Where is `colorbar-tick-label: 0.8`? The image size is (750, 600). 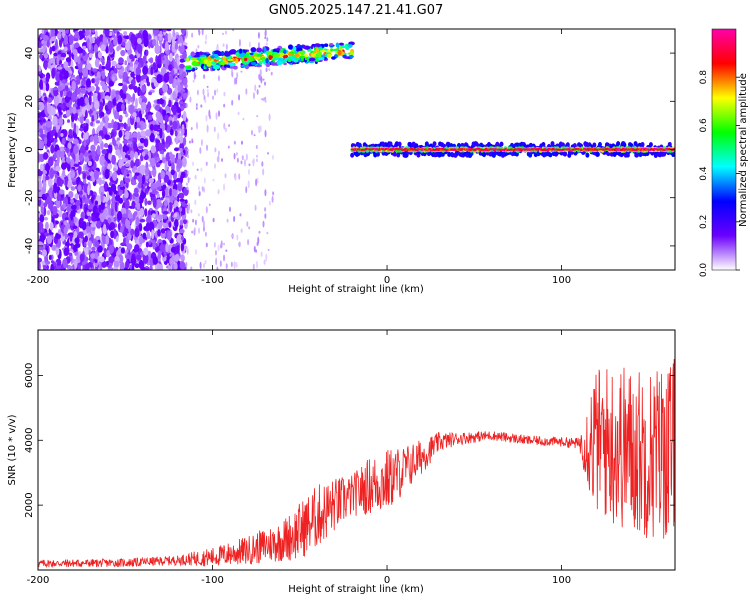 colorbar-tick-label: 0.8 is located at coordinates (704, 77).